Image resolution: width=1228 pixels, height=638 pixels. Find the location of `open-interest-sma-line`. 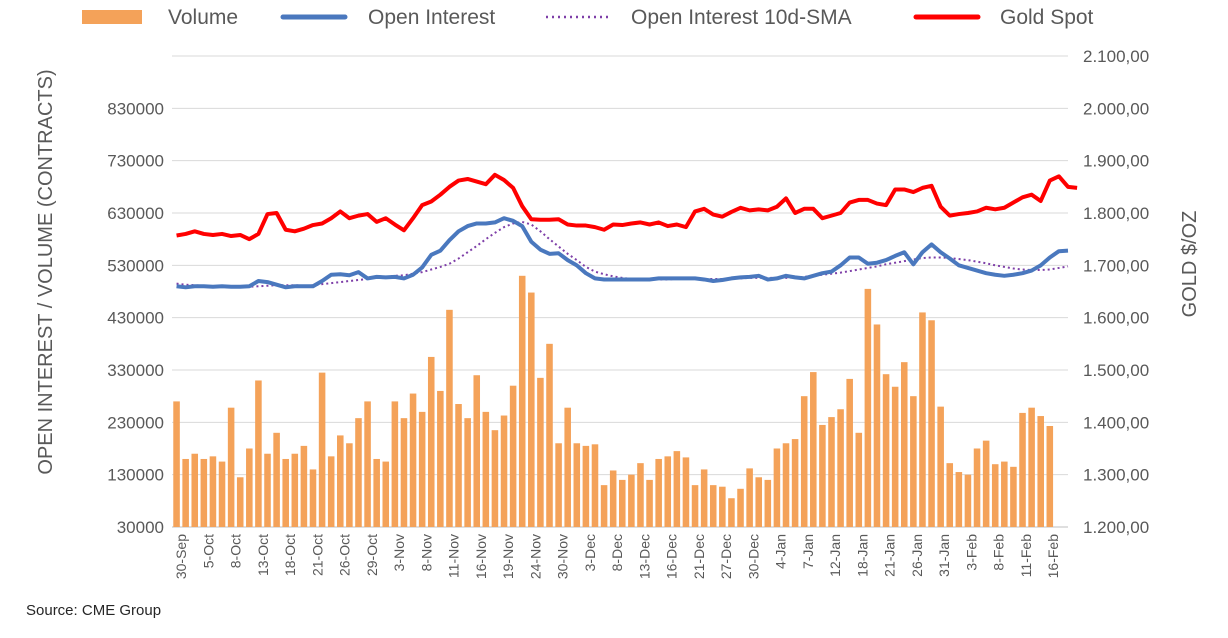

open-interest-sma-line is located at coordinates (622, 254).